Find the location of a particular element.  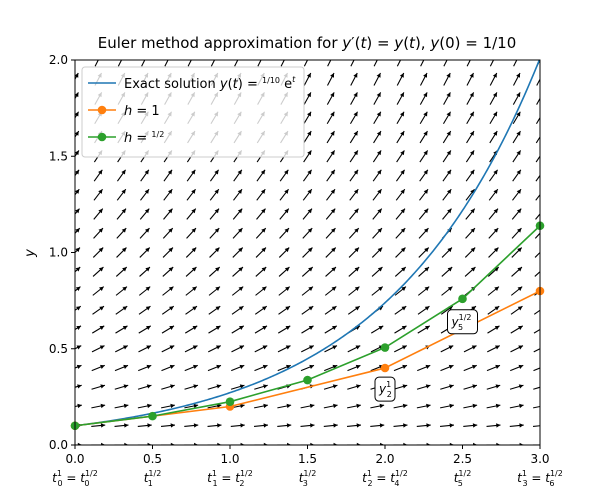

y-tick-label: 0.0 is located at coordinates (58, 445).